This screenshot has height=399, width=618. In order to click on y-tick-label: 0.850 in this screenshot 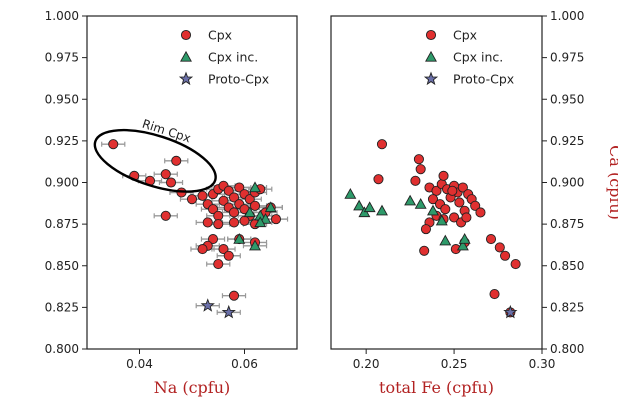, I will do `click(62, 266)`.